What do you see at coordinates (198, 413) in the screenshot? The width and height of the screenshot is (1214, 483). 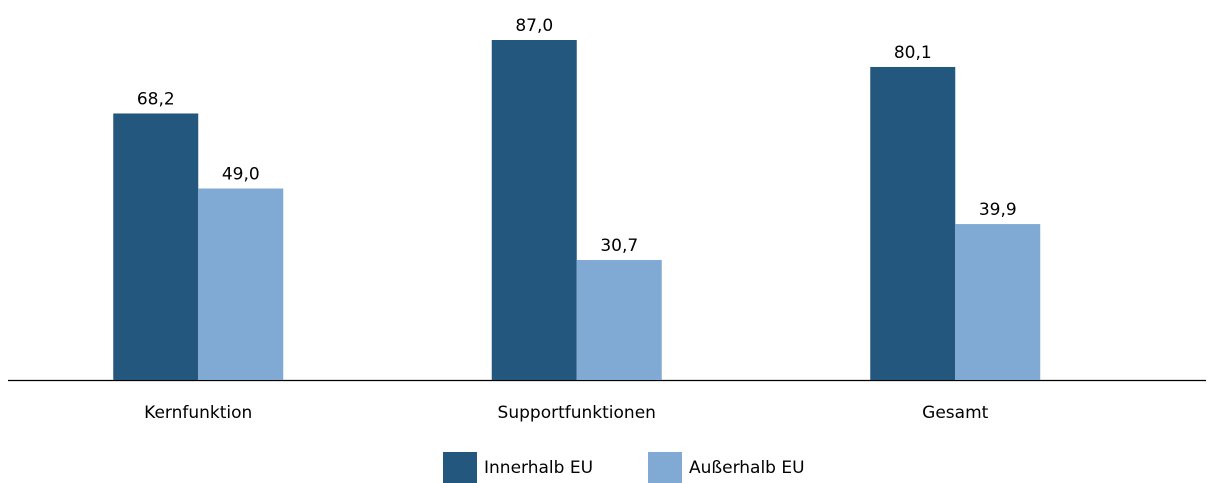 I see `x-tick-label: Kernfunktion` at bounding box center [198, 413].